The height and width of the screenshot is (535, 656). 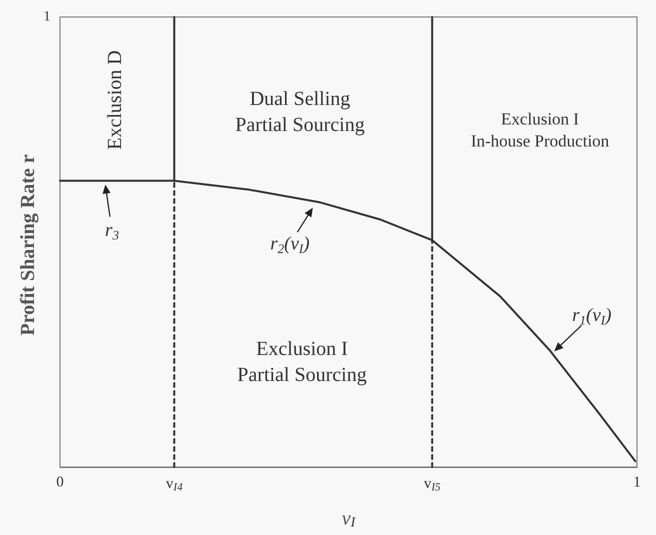 I want to click on annotation: Dual Selling Partial Sourcing, so click(x=300, y=112).